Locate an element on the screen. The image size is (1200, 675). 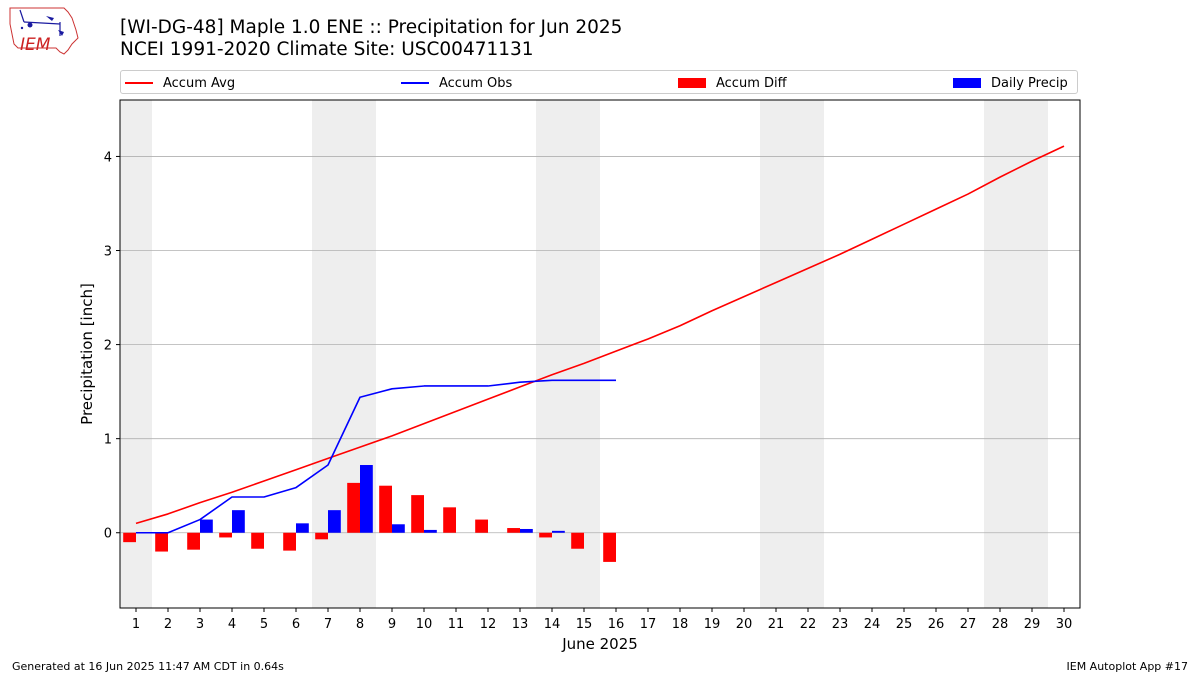
y-tick-label-2: 2 is located at coordinates (108, 346).